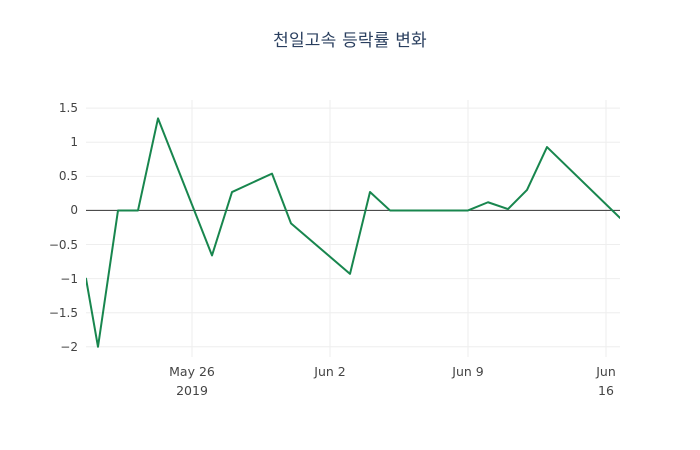  What do you see at coordinates (330, 371) in the screenshot?
I see `x-tick-label: Jun 2` at bounding box center [330, 371].